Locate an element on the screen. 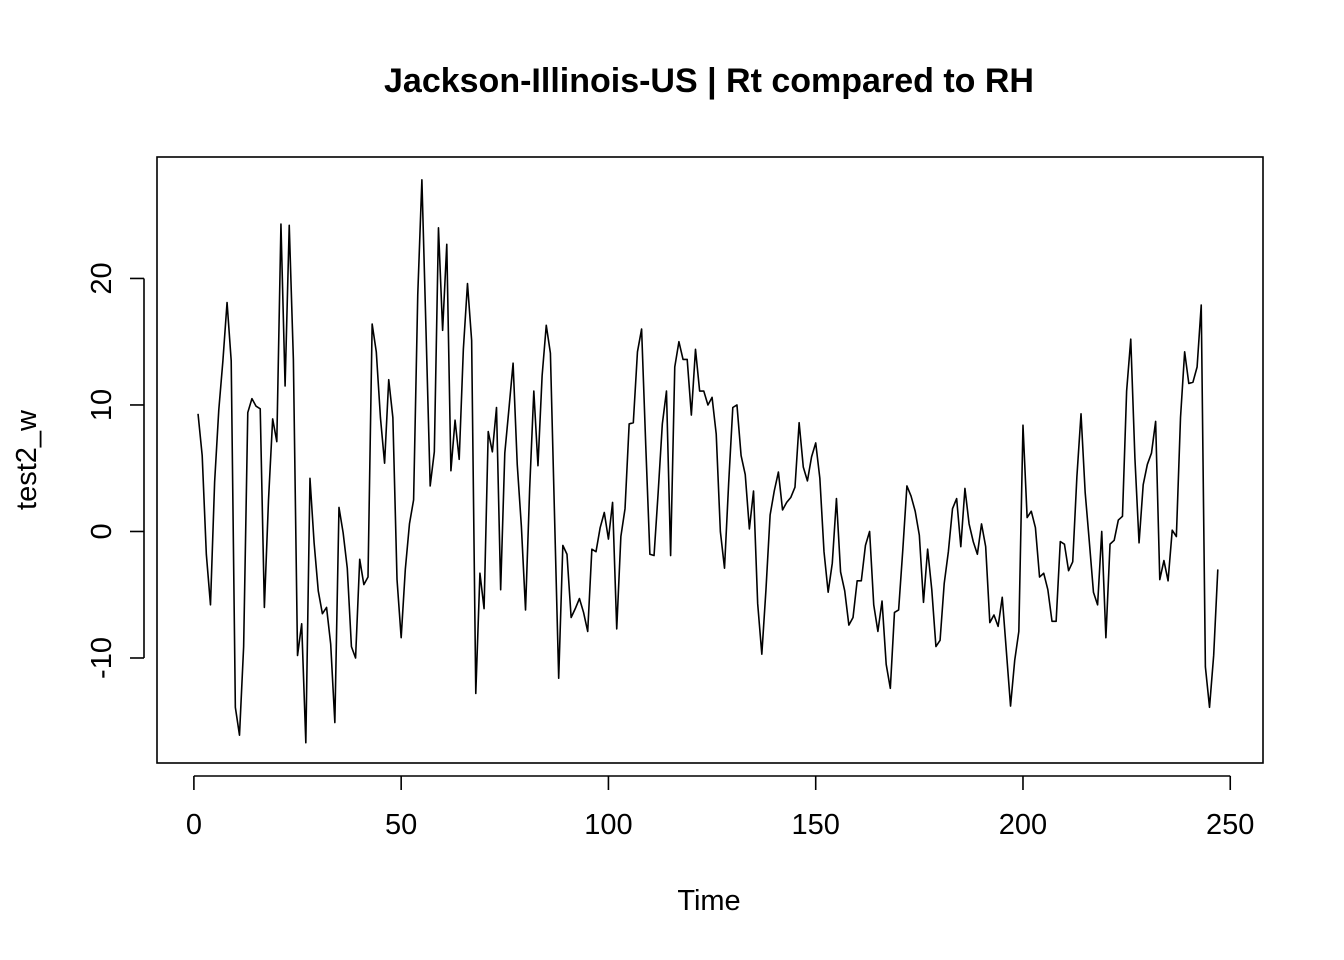 The height and width of the screenshot is (960, 1344). x-tick-label: 250 is located at coordinates (1230, 825).